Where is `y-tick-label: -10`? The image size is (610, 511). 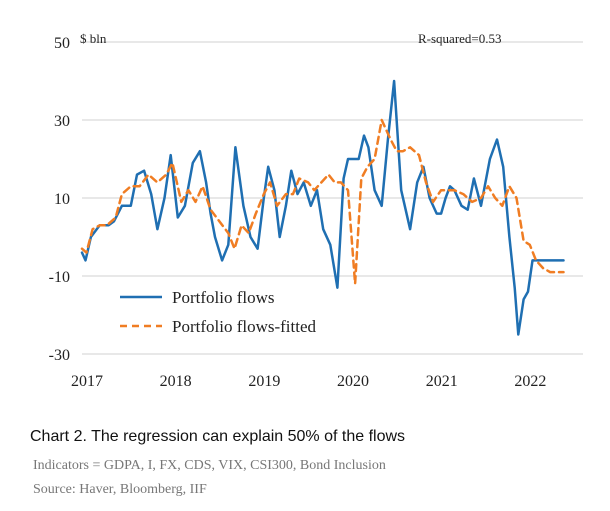 y-tick-label: -10 is located at coordinates (59, 277).